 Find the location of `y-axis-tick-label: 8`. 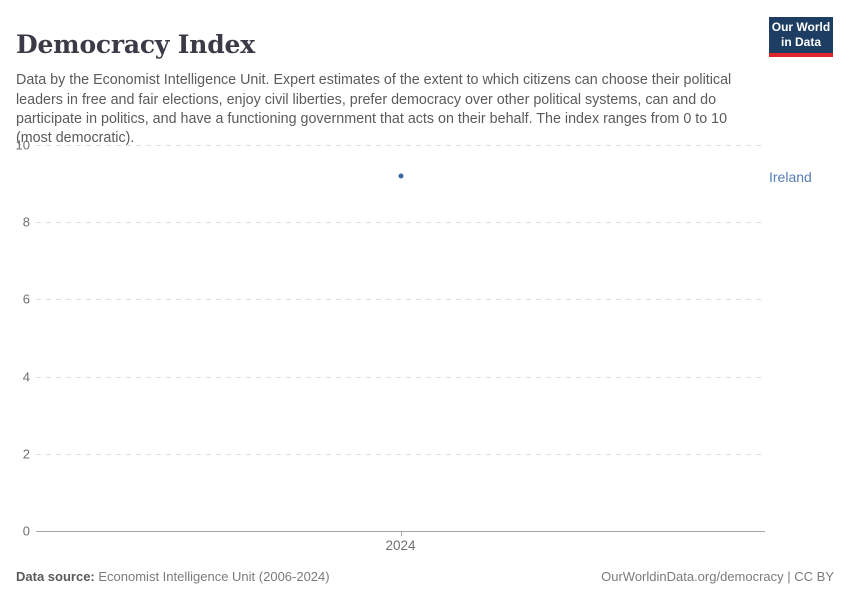

y-axis-tick-label: 8 is located at coordinates (26, 222).